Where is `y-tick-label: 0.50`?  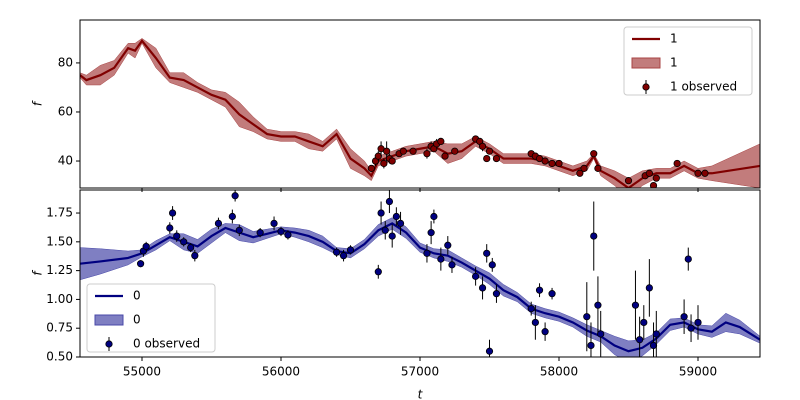
y-tick-label: 0.50 is located at coordinates (59, 357).